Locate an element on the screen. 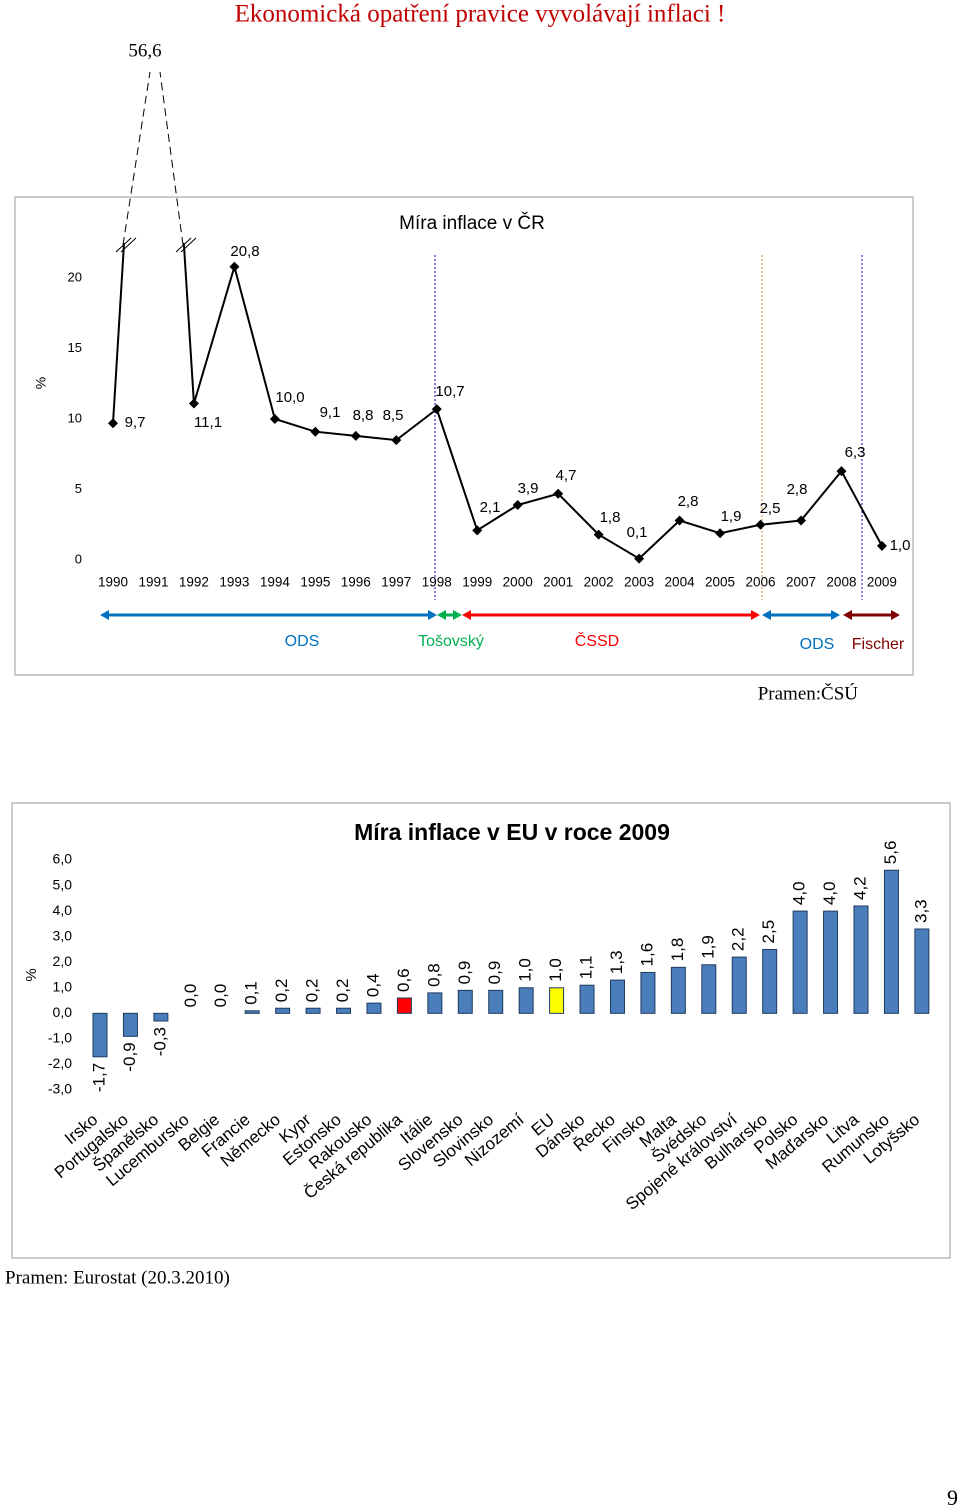 This screenshot has width=960, height=1511. y-tick-label: -1,0 is located at coordinates (60, 1038).